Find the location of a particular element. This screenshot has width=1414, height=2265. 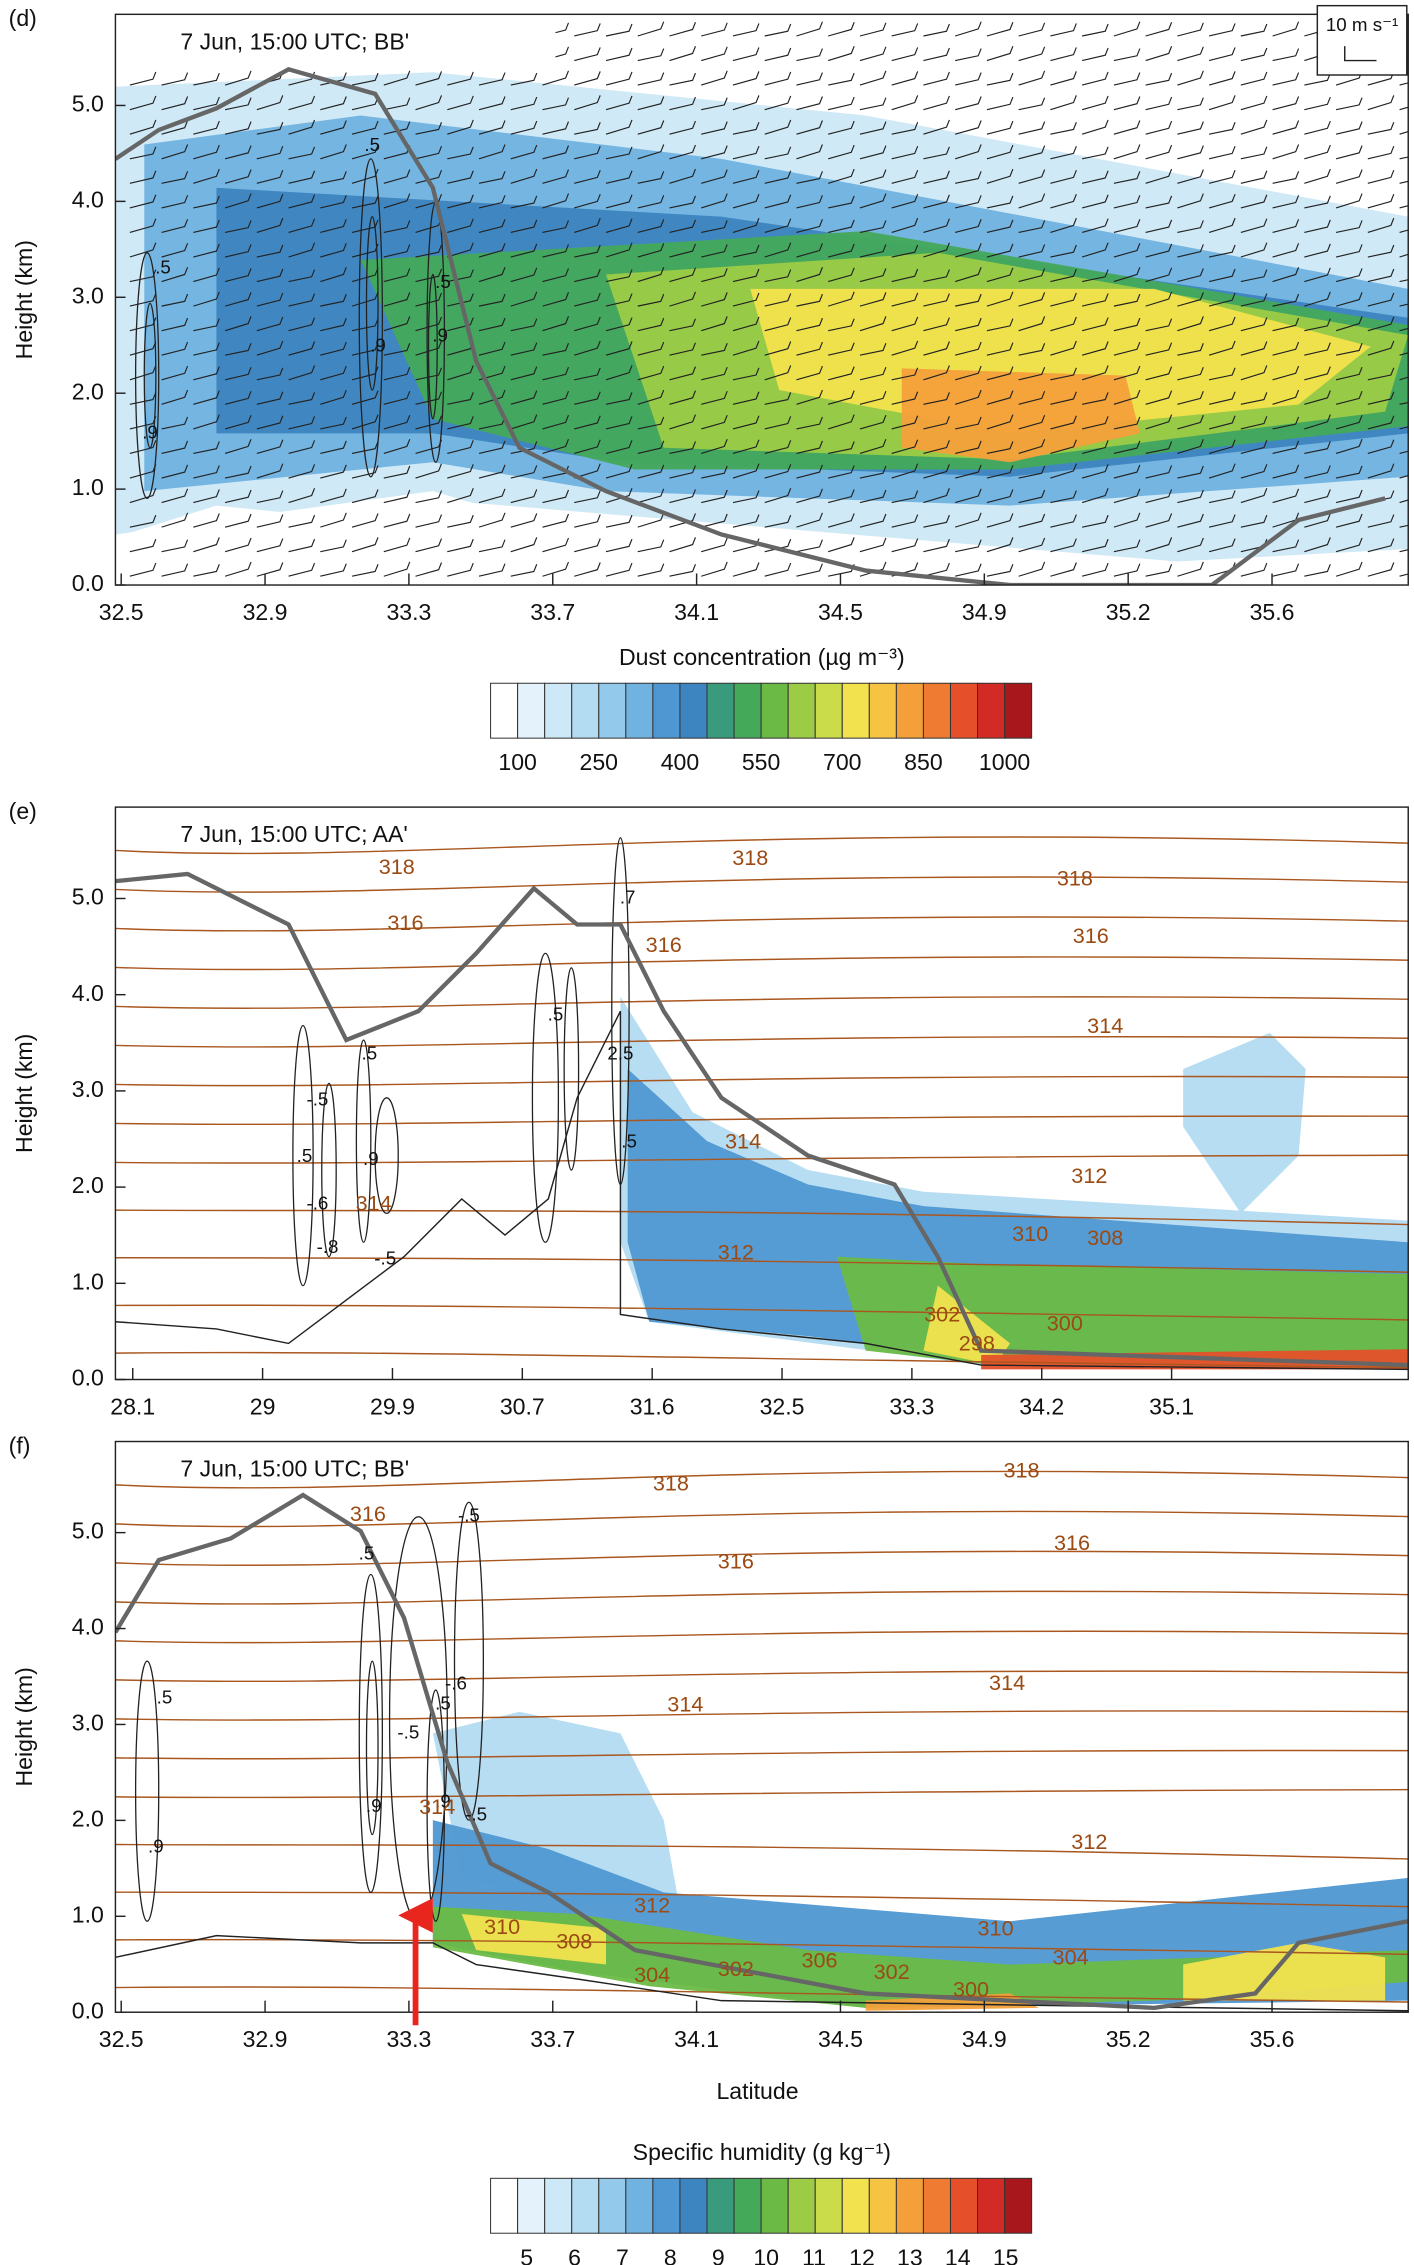

contour-label: -.5 is located at coordinates (469, 1515).